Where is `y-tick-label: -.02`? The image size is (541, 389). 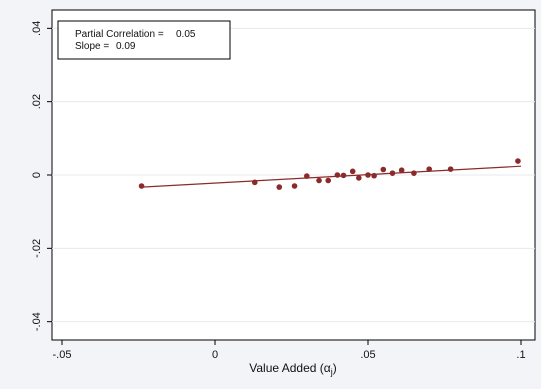
y-tick-label: -.02 is located at coordinates (37, 248).